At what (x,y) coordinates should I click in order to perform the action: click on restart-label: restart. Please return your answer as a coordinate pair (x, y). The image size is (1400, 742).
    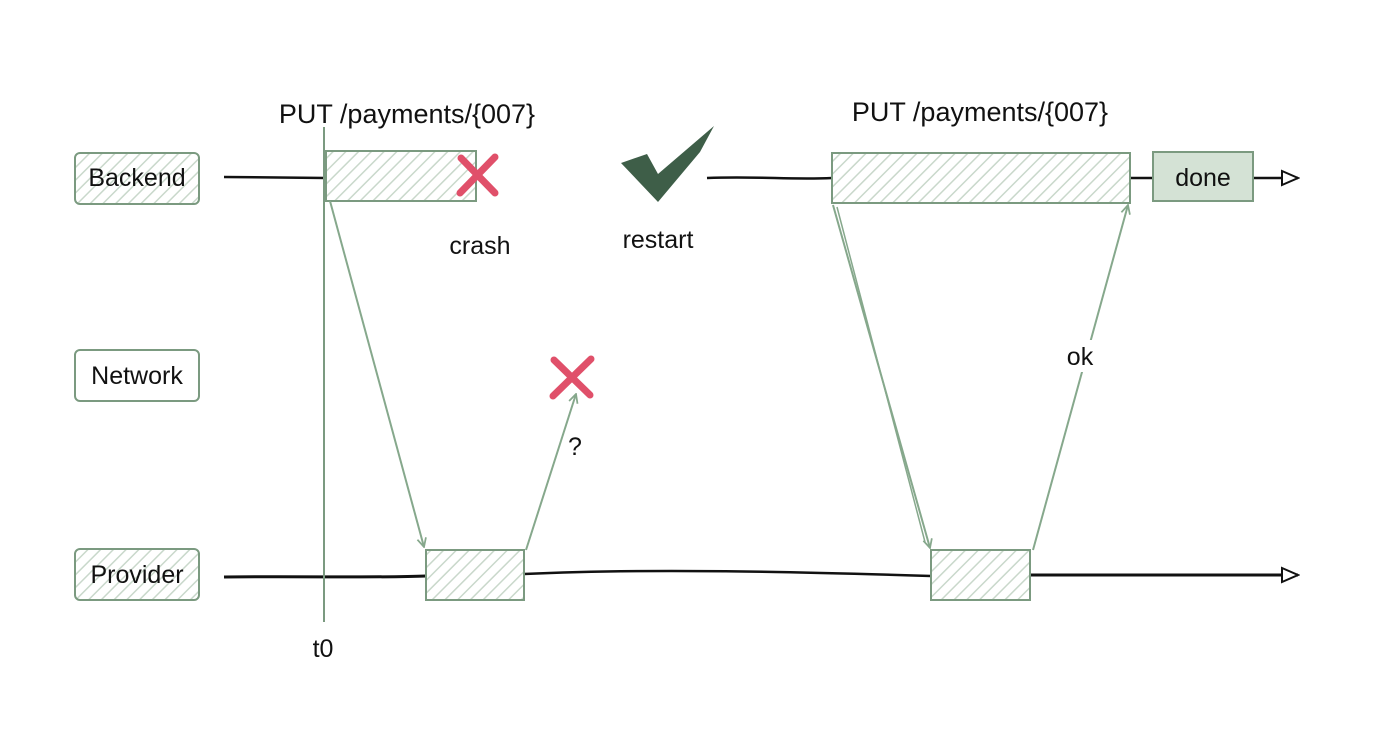
    Looking at the image, I should click on (658, 240).